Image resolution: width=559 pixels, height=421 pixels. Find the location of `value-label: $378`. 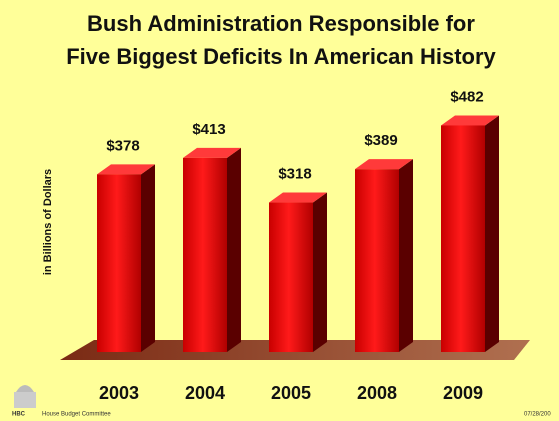

value-label: $378 is located at coordinates (122, 145).